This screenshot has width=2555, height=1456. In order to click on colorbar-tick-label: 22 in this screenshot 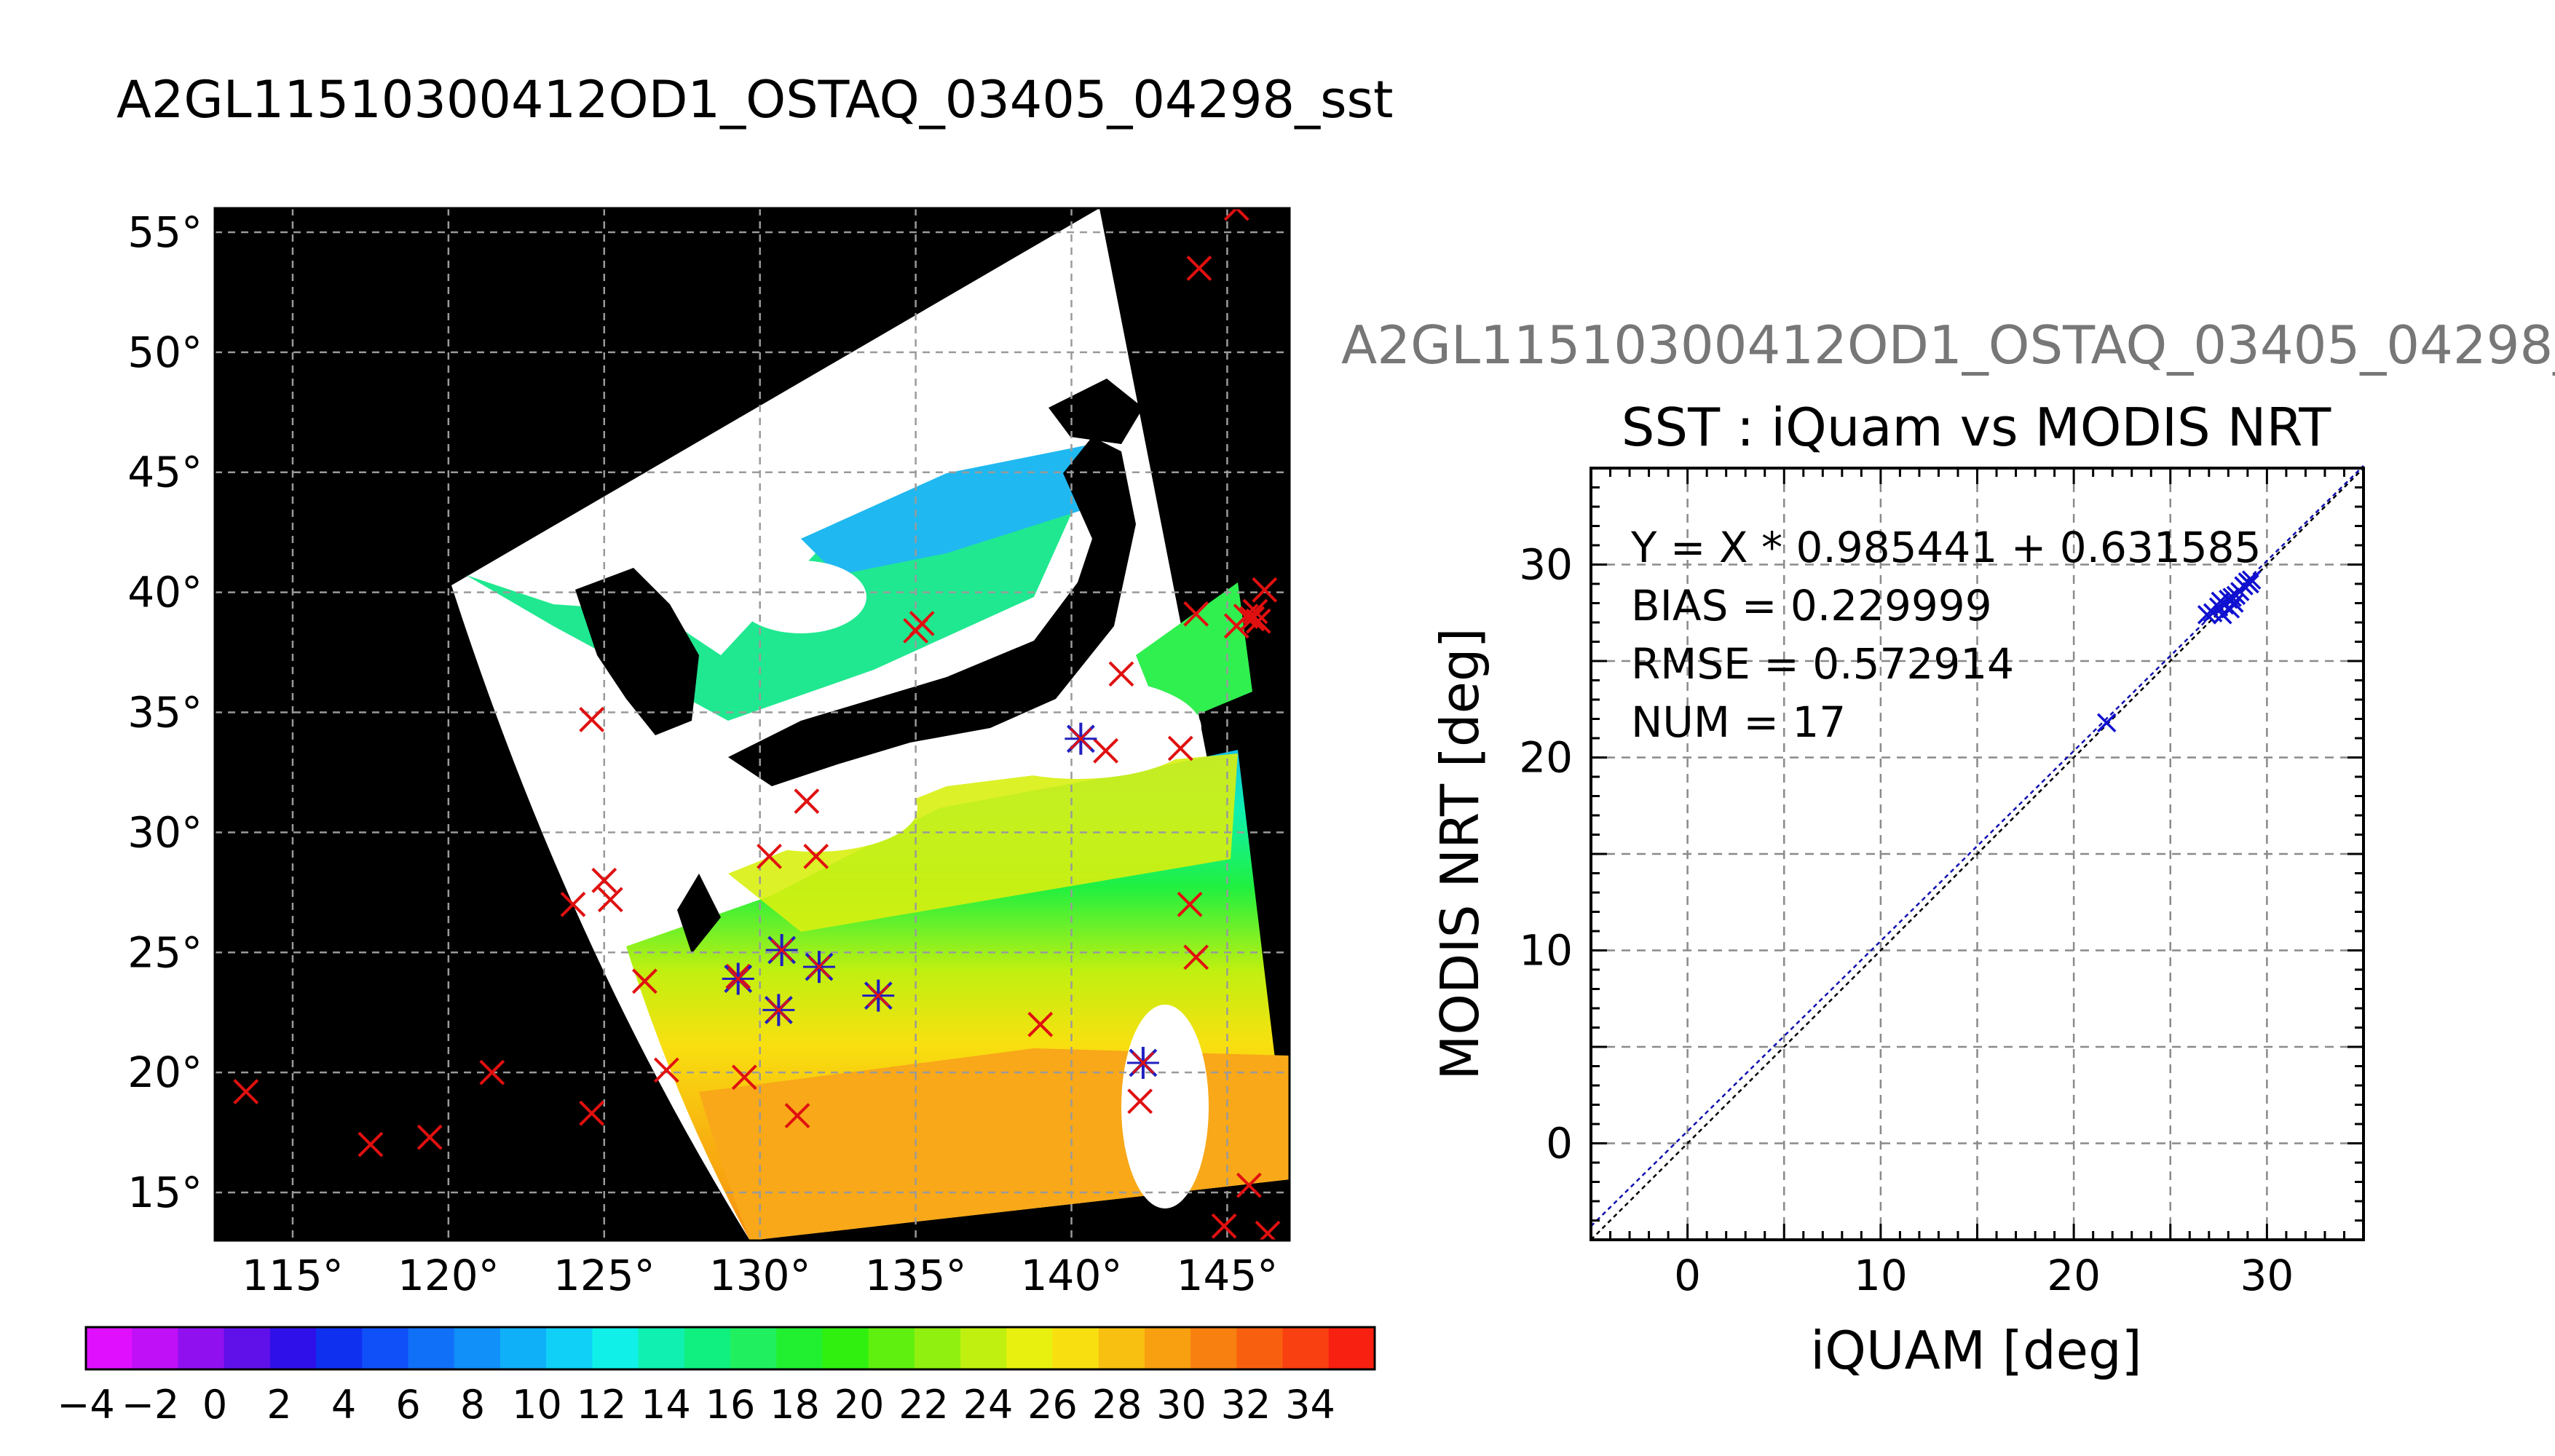, I will do `click(924, 1405)`.